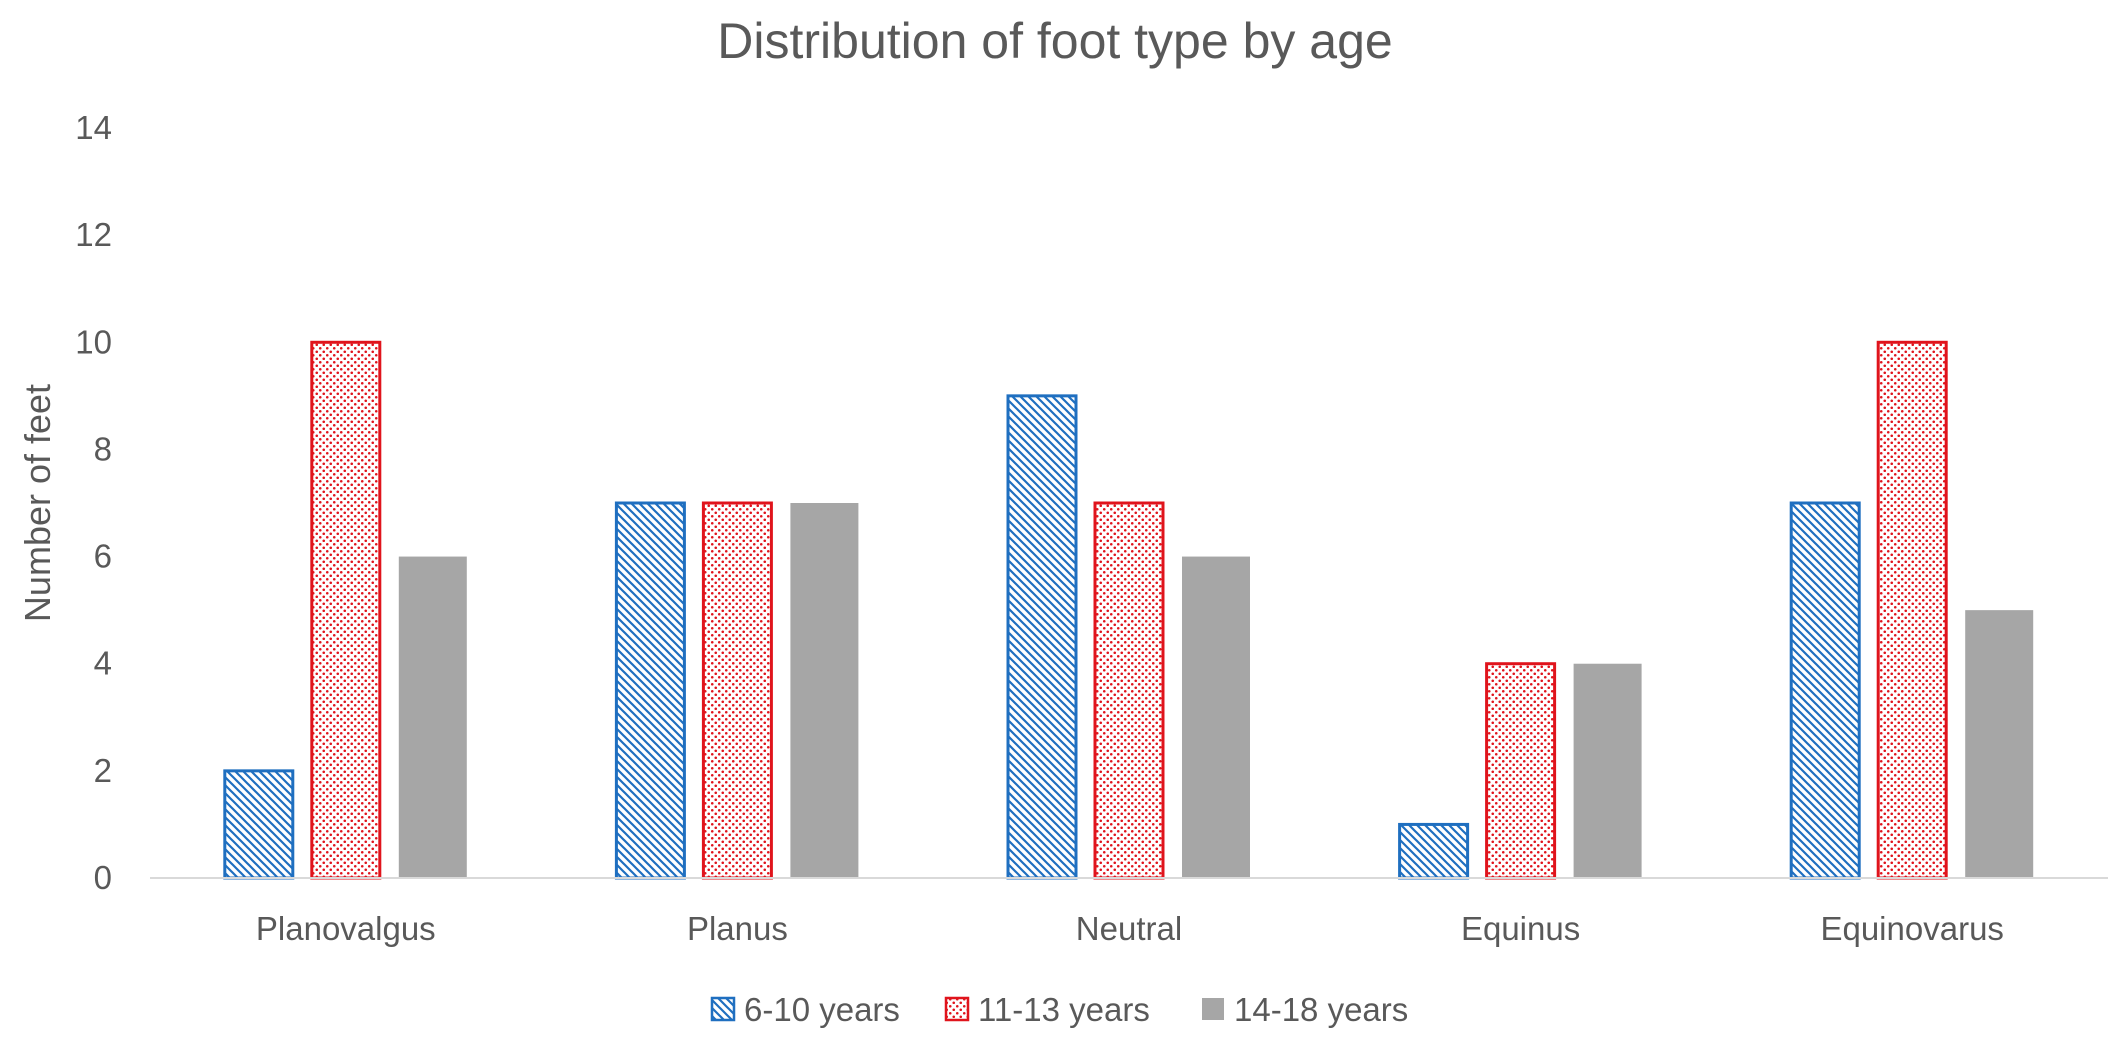  I want to click on legend-label: 11-13 years, so click(1064, 1009).